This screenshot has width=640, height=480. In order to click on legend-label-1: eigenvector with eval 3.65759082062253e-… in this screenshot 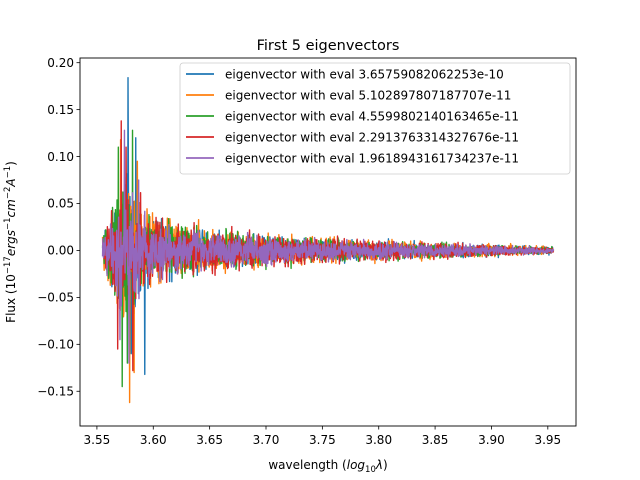, I will do `click(364, 74)`.